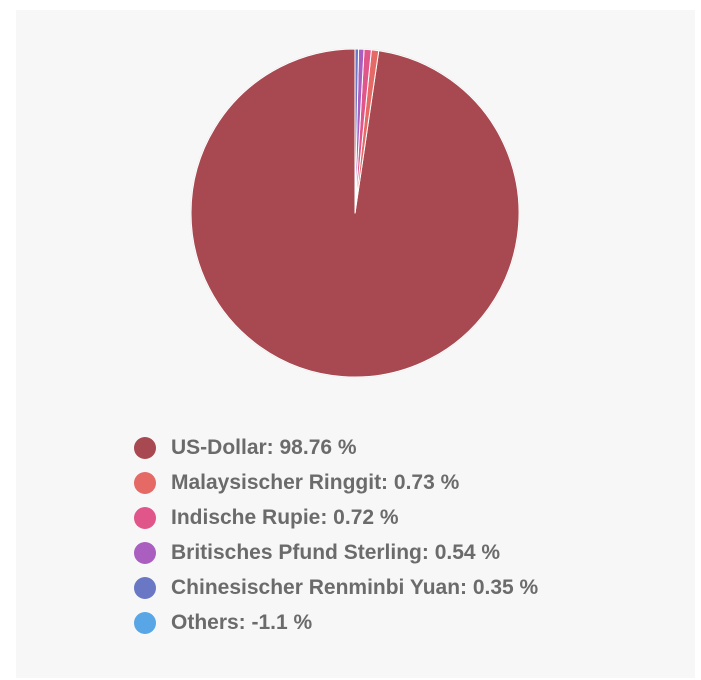  Describe the element at coordinates (357, 131) in the screenshot. I see `pie-slice-chinesischer-renminbi-yuan` at that location.